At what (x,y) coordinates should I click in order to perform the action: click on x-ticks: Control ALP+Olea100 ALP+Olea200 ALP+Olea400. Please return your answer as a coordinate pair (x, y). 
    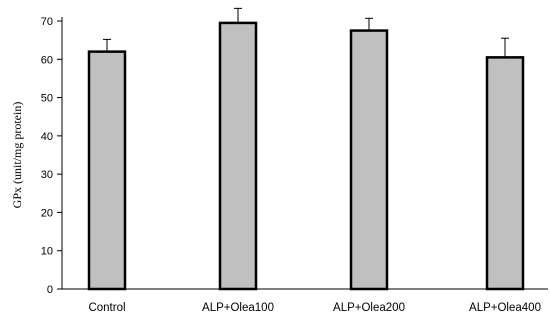
    Looking at the image, I should click on (314, 308).